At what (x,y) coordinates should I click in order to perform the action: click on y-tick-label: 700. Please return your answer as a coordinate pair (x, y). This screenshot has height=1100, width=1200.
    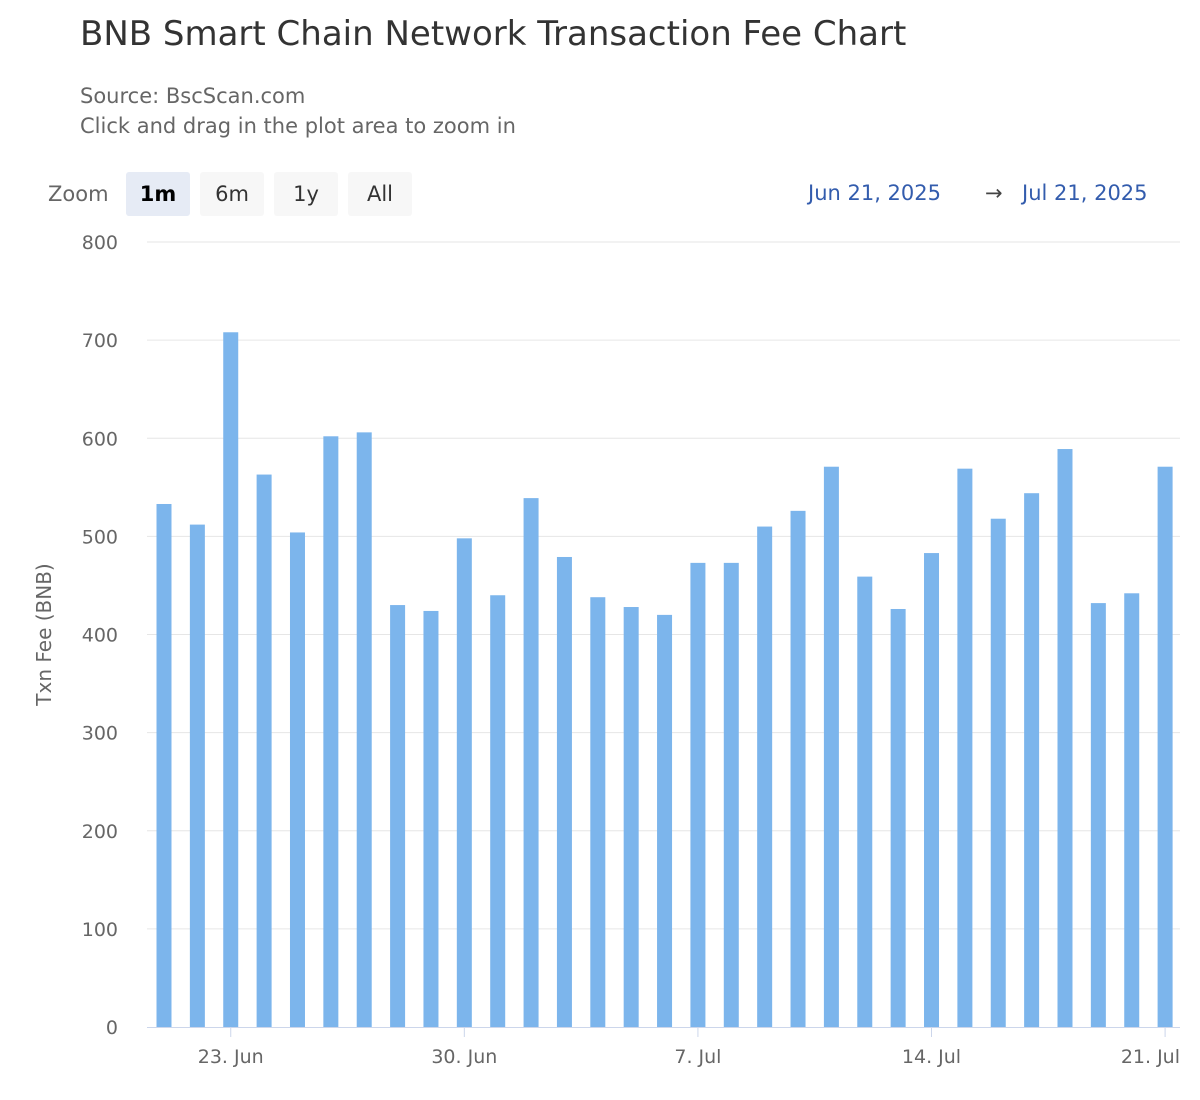
    Looking at the image, I should click on (100, 341).